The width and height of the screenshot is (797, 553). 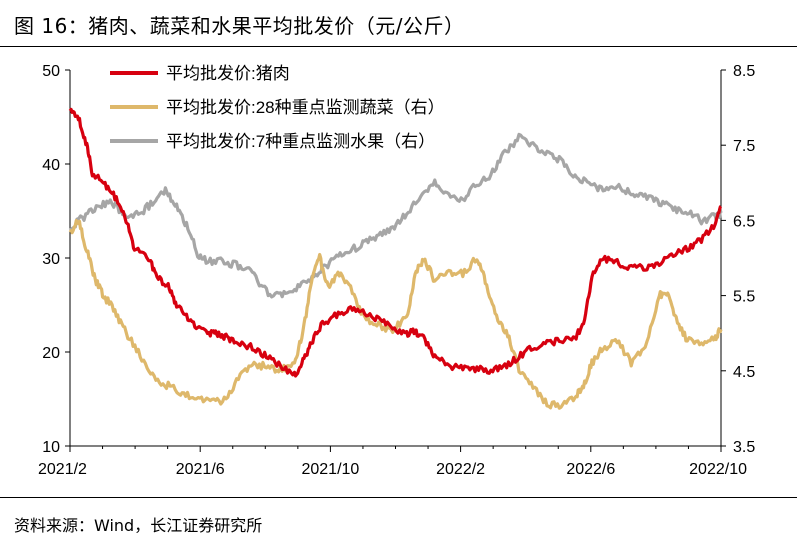 What do you see at coordinates (138, 525) in the screenshot?
I see `source-note: 资料来源：Wind，长江证券研究所` at bounding box center [138, 525].